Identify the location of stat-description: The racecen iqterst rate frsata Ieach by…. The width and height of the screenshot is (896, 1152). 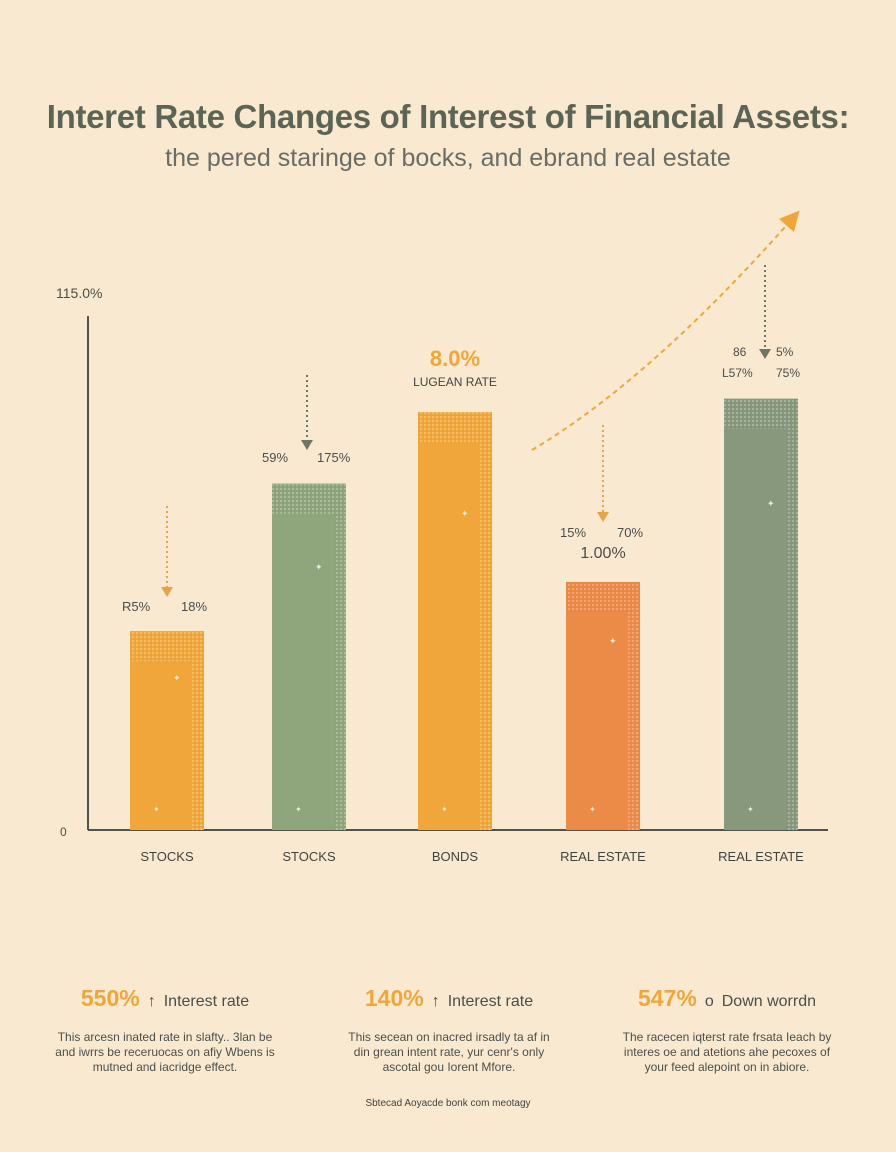
(727, 1052).